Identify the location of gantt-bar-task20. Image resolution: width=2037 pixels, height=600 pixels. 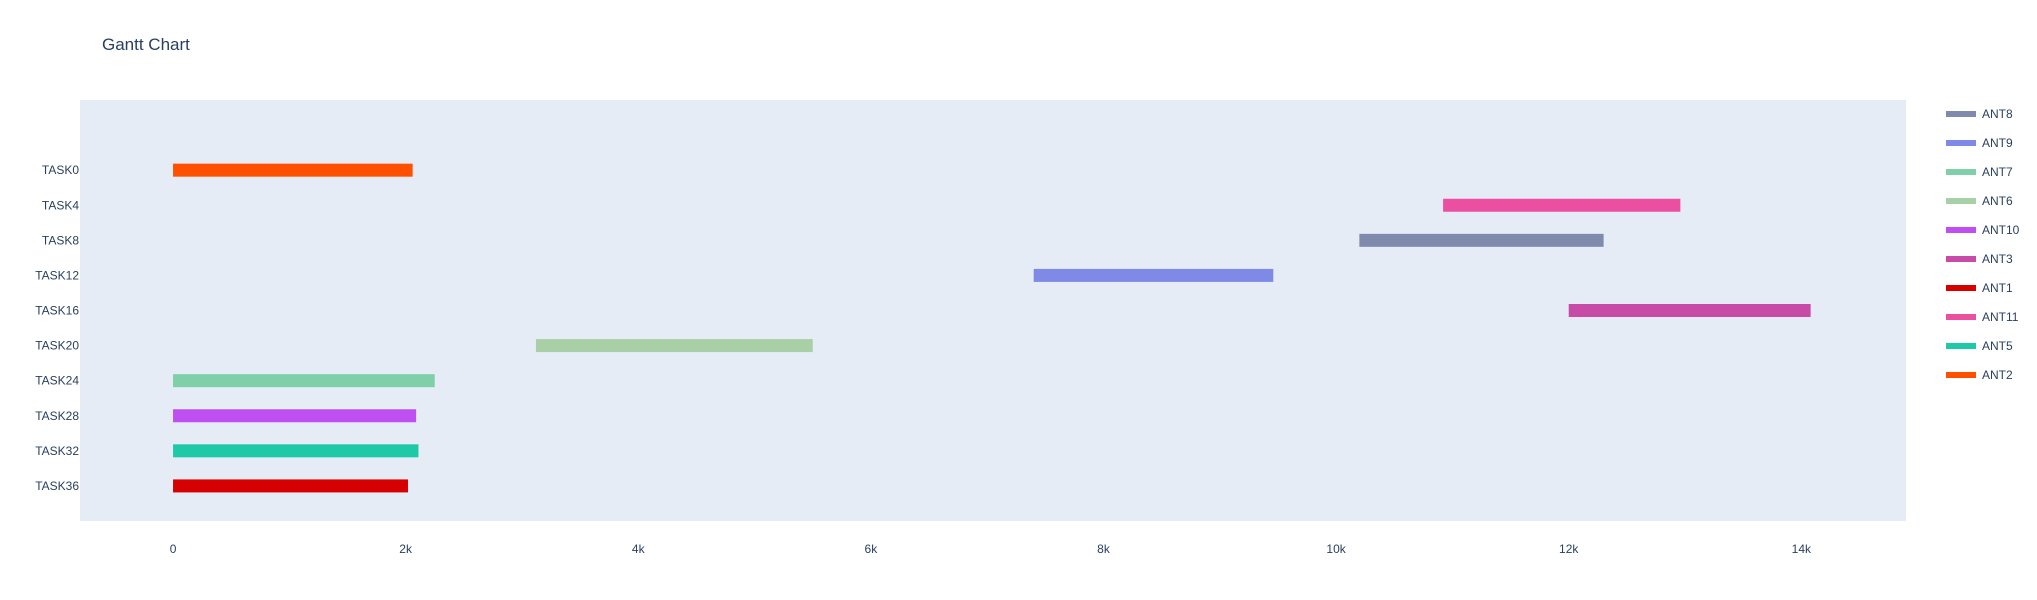
(674, 346).